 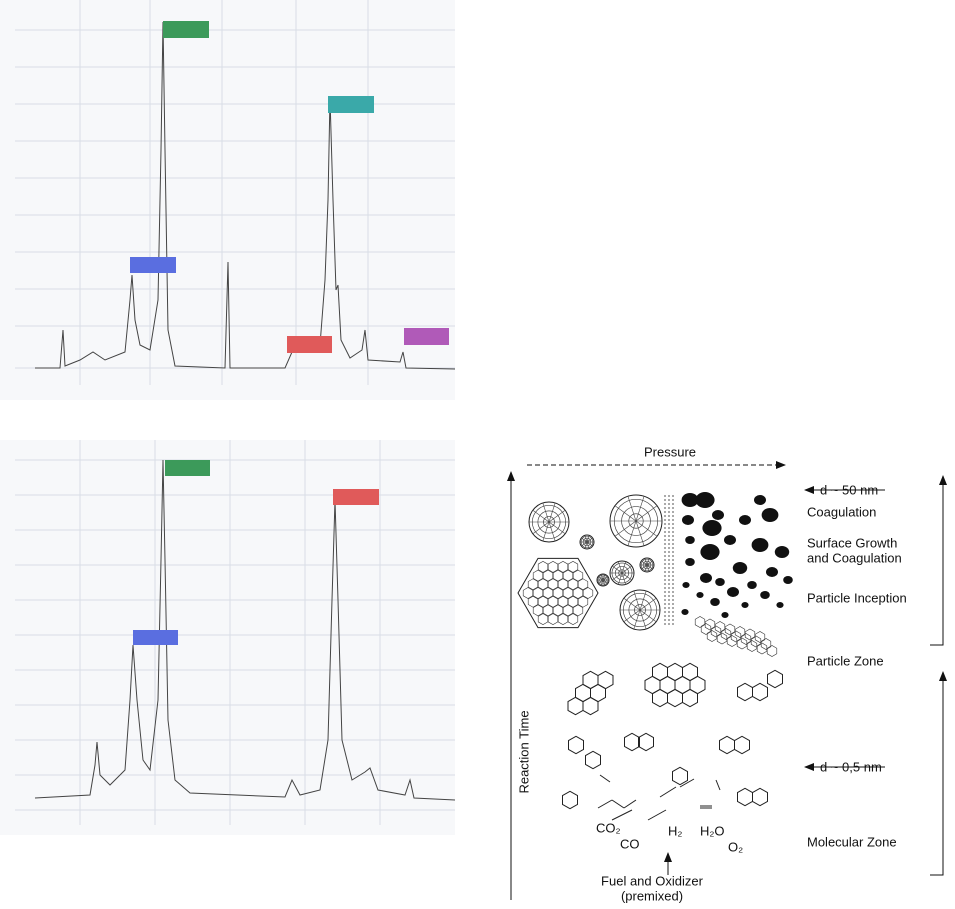 I want to click on pressure-label: Pressure, so click(x=670, y=451).